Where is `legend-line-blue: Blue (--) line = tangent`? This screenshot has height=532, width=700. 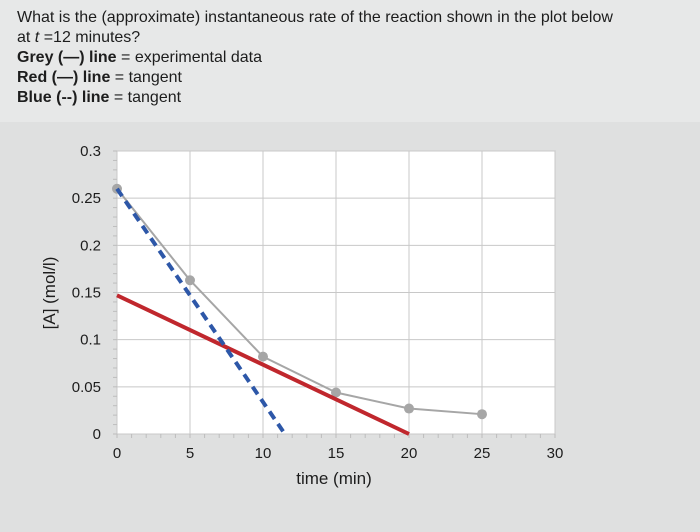 legend-line-blue: Blue (--) line = tangent is located at coordinates (352, 98).